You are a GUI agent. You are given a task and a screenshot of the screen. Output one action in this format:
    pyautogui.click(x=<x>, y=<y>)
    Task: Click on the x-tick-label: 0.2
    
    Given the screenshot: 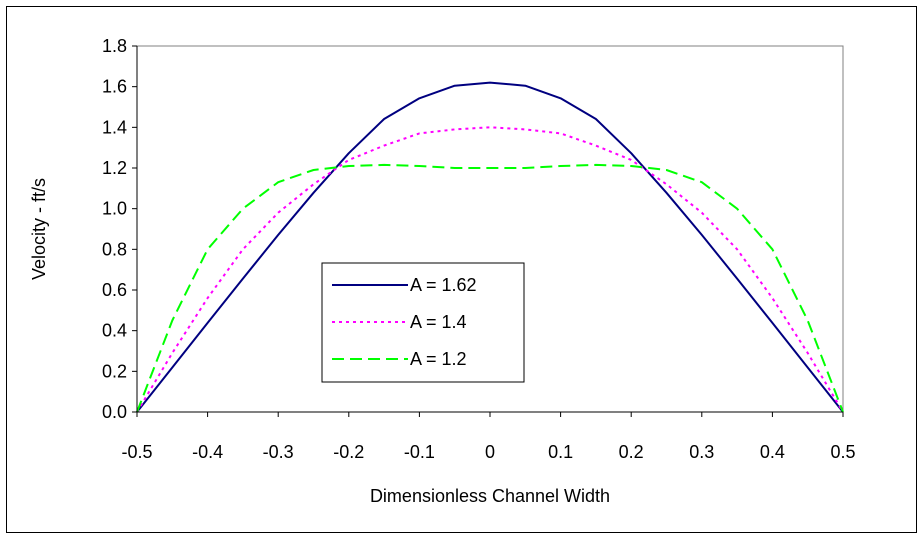 What is the action you would take?
    pyautogui.click(x=631, y=452)
    